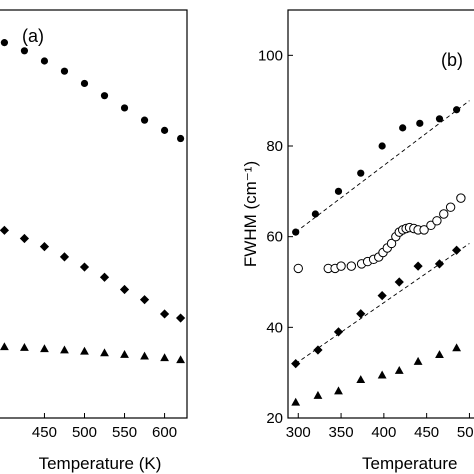 The width and height of the screenshot is (474, 474). Describe the element at coordinates (84, 432) in the screenshot. I see `panel-a-x-tick-label: 500` at that location.